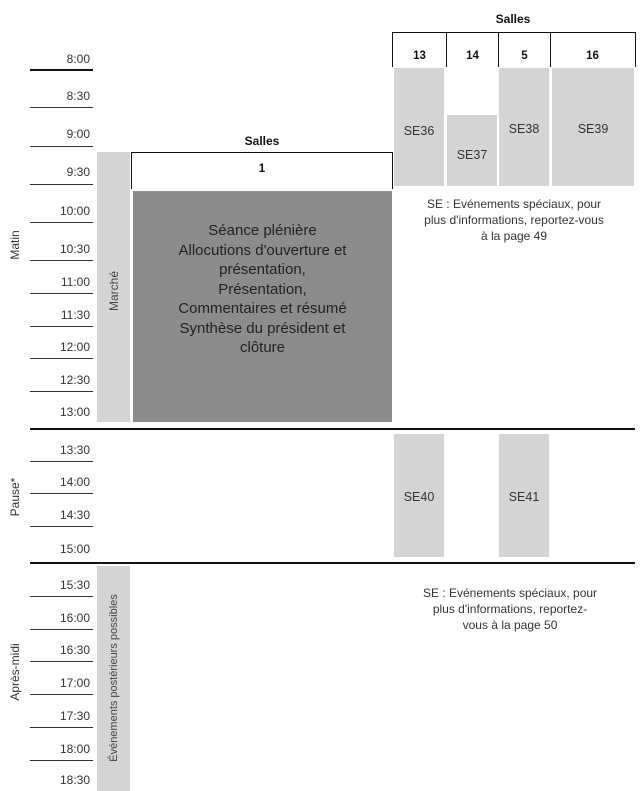  What do you see at coordinates (513, 19) in the screenshot?
I see `rooms-heading-top: Salles` at bounding box center [513, 19].